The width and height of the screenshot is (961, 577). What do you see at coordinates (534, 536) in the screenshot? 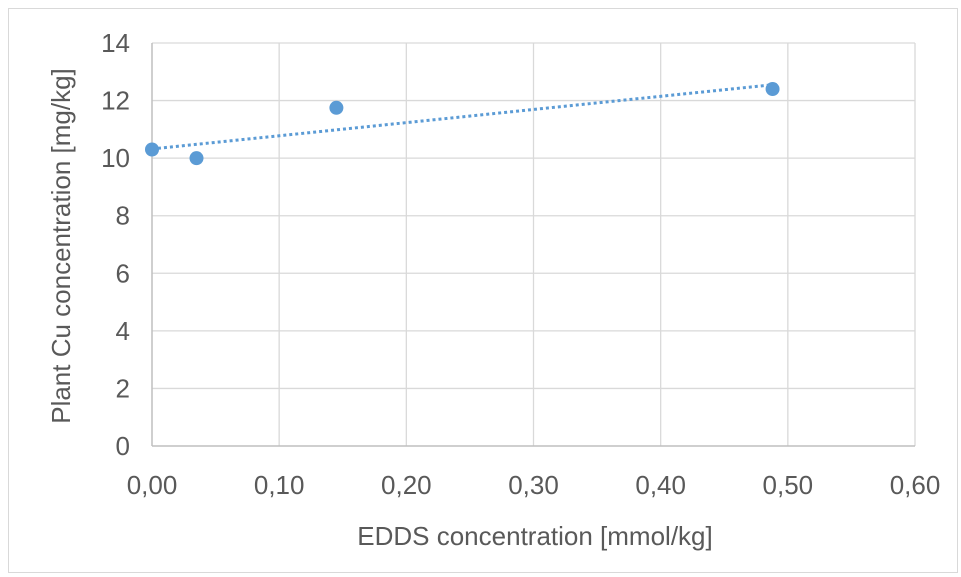
I see `x-axis-title: EDDS concentration [mmol/kg]` at bounding box center [534, 536].